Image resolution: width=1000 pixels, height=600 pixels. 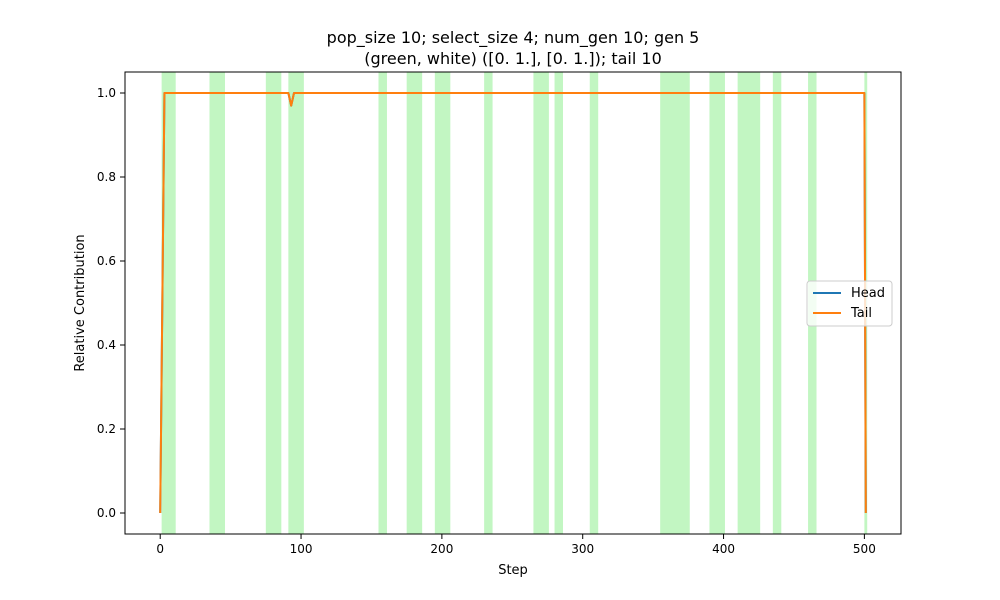 What do you see at coordinates (80, 302) in the screenshot?
I see `y-axis-label: Relative Contribution` at bounding box center [80, 302].